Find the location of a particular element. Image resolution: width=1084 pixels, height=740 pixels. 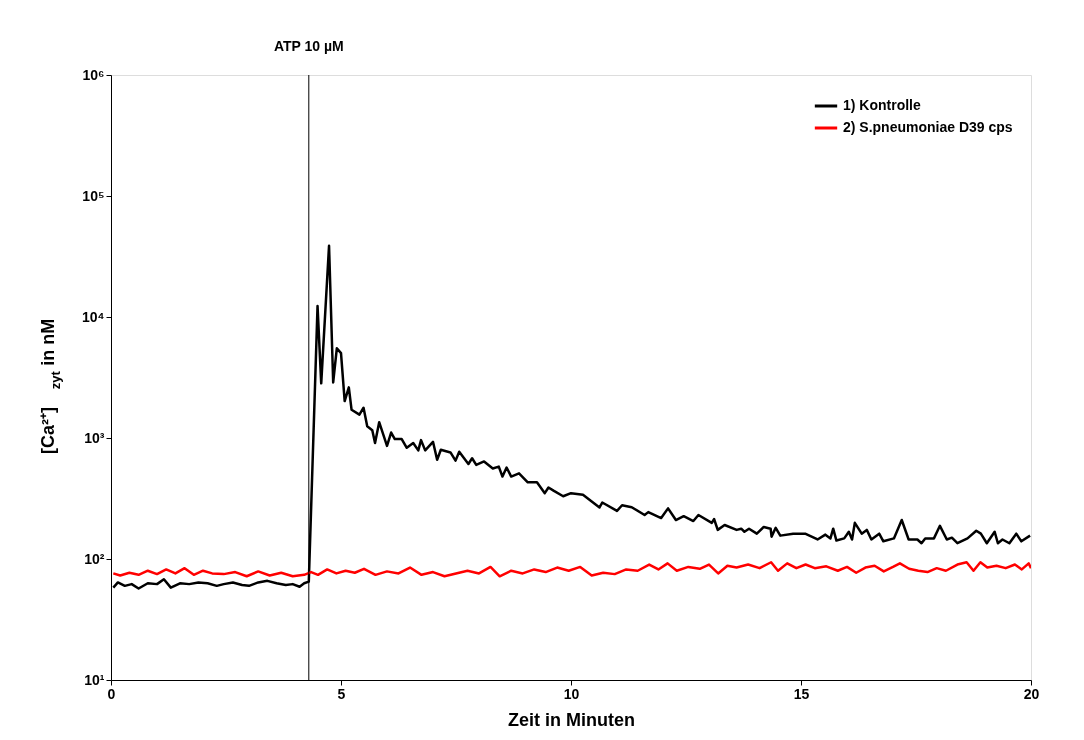

x-tick-label: 5 is located at coordinates (341, 693).